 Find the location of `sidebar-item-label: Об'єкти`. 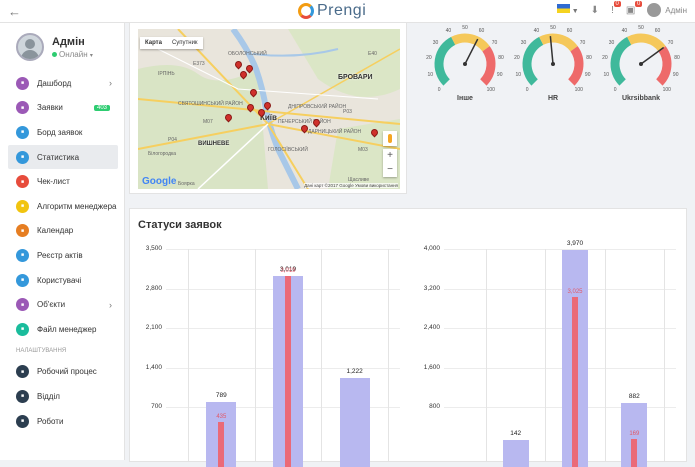

sidebar-item-label: Об'єкти is located at coordinates (51, 305).